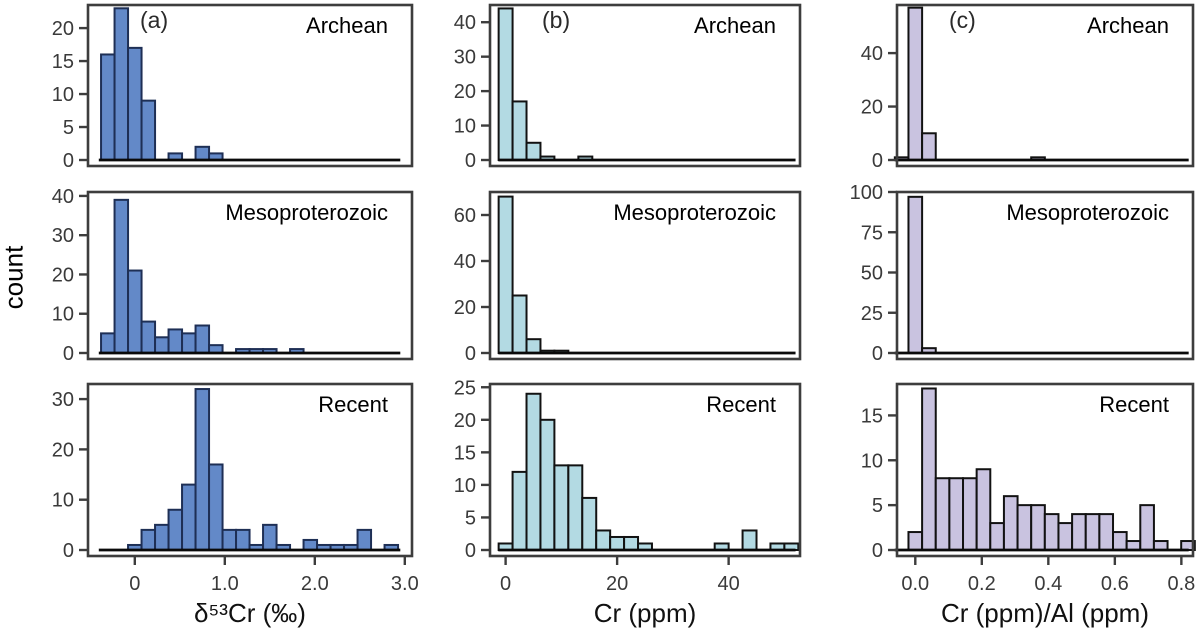  I want to click on panel-a-mesoproterozoic: 0 10 20 30 40 Mesoproterozoic, so click(233, 275).